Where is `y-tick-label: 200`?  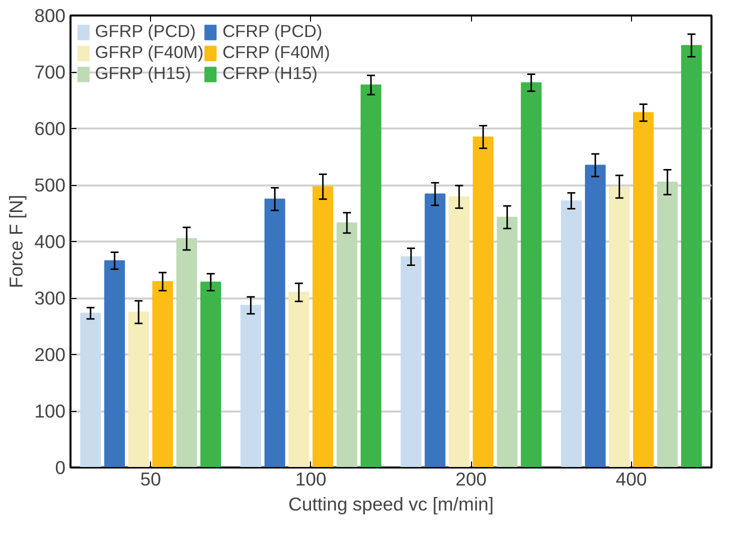
y-tick-label: 200 is located at coordinates (50, 354).